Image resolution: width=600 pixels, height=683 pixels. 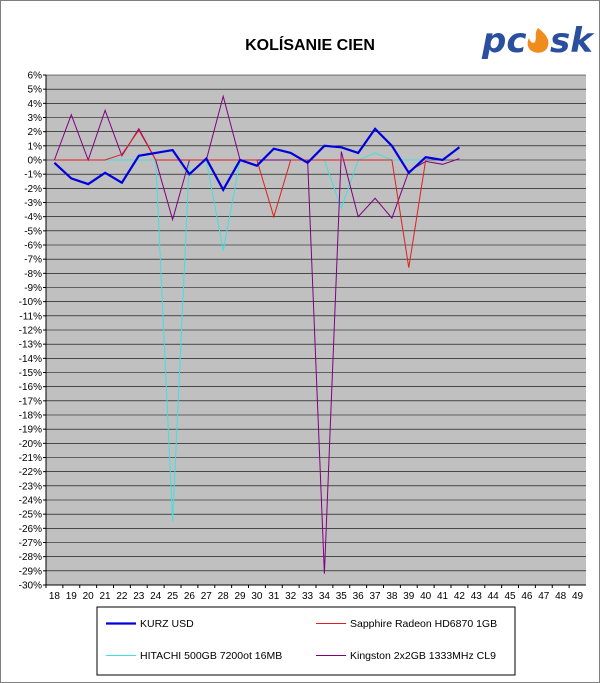 I want to click on y-tick-label: -22%, so click(x=30, y=472).